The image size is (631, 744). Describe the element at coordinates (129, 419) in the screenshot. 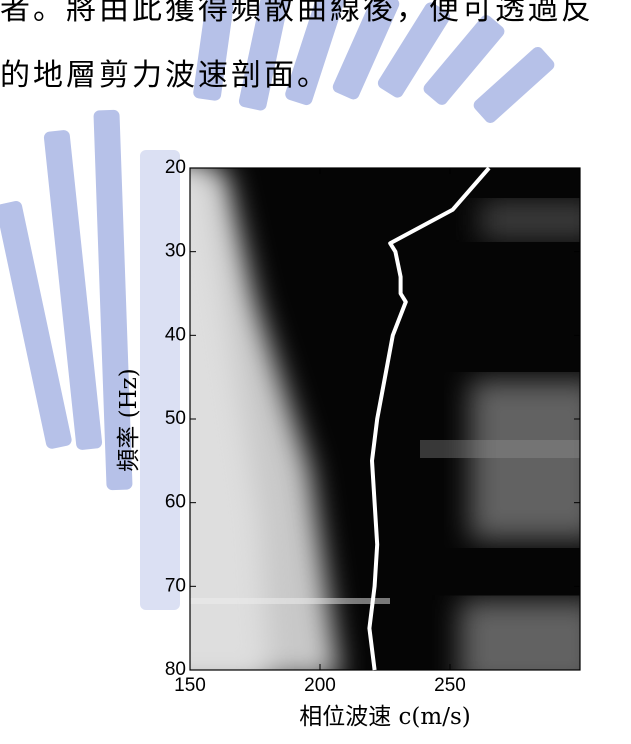

I see `y-axis-label: 頻率 (Hz)` at that location.